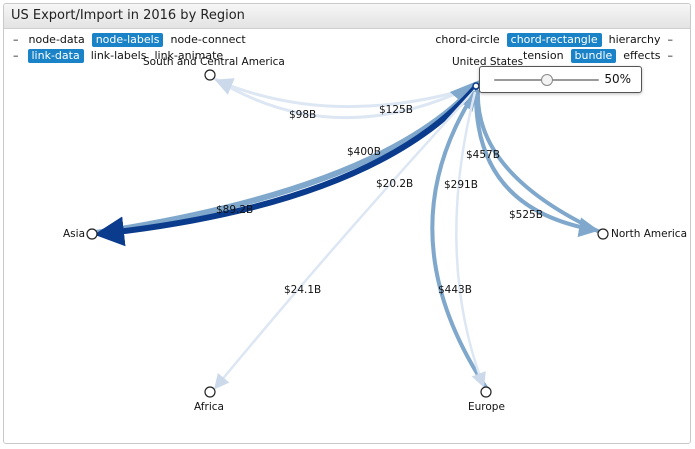 The width and height of the screenshot is (695, 449). What do you see at coordinates (486, 399) in the screenshot?
I see `node-europe: Europe` at bounding box center [486, 399].